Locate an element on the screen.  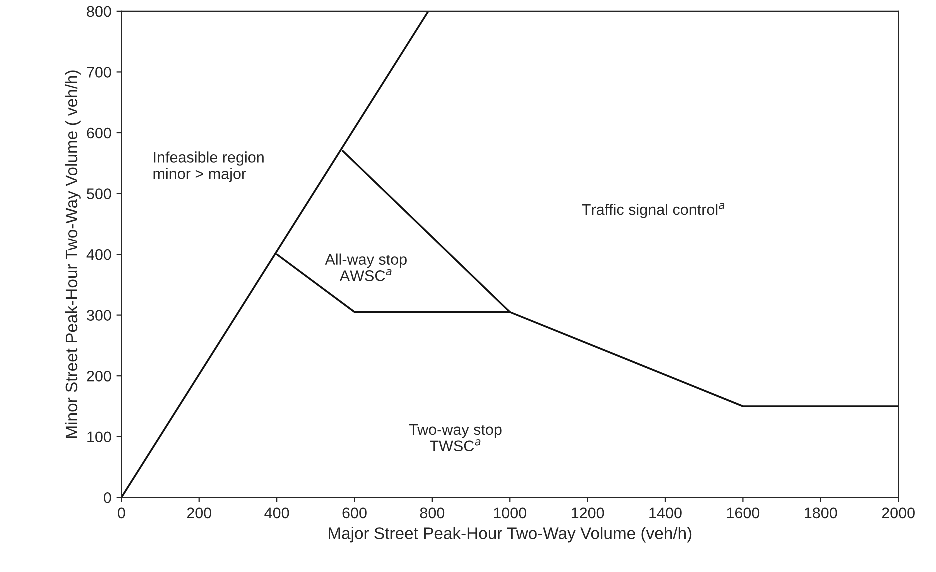
annotation: Two-way stop TWSC$^{a}$ is located at coordinates (455, 438).